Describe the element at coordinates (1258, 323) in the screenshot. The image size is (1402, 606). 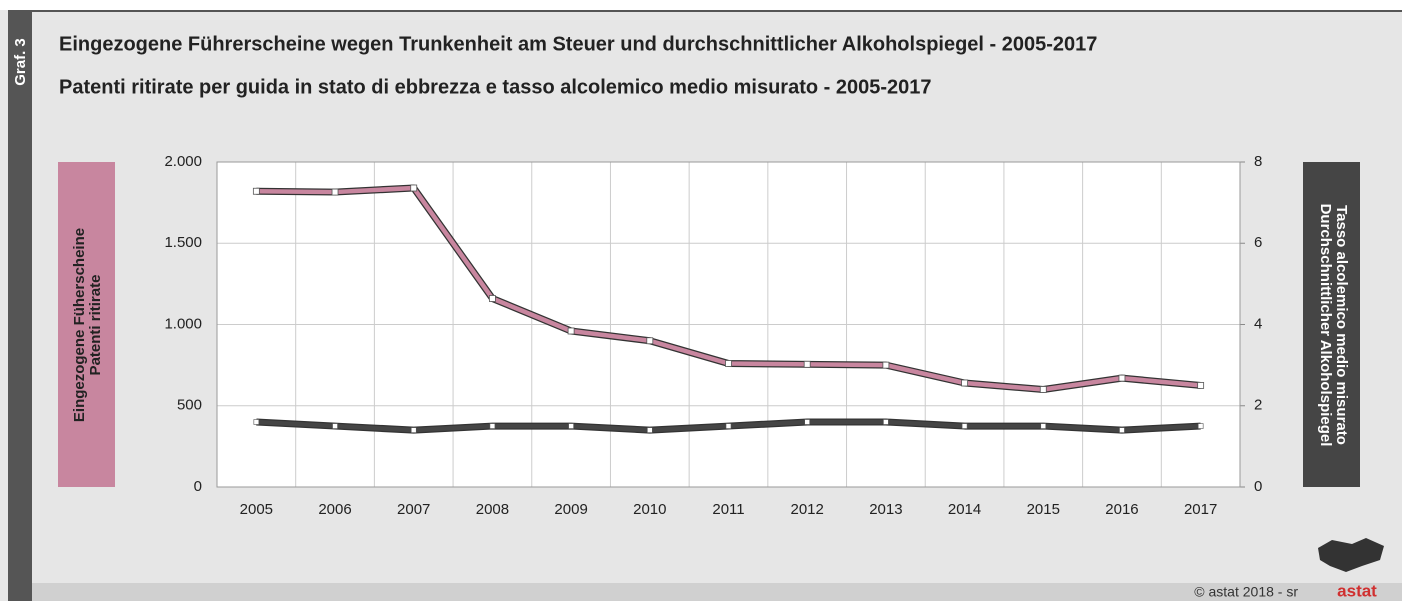
I see `y2-tick-label: 4` at that location.